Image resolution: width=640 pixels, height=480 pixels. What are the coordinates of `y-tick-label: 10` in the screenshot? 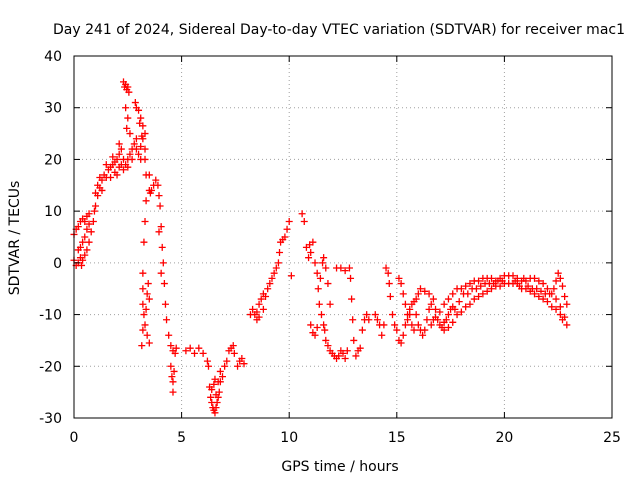 It's located at (53, 212).